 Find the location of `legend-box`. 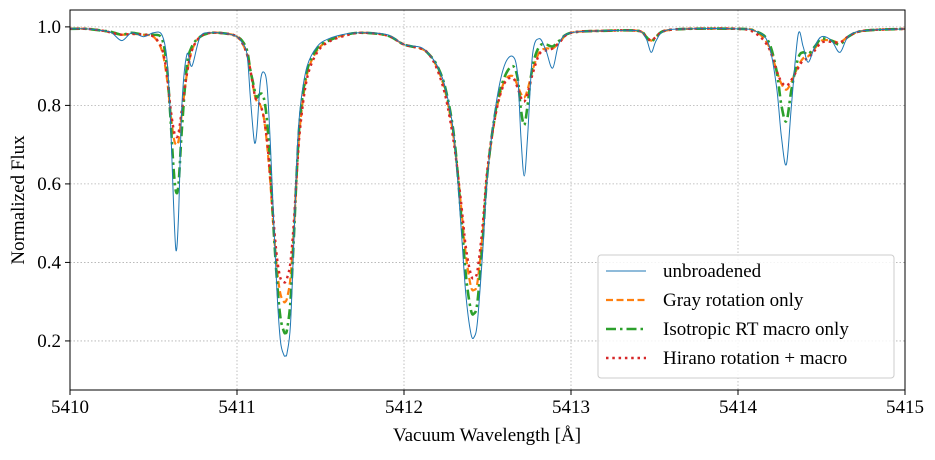

legend-box is located at coordinates (746, 316).